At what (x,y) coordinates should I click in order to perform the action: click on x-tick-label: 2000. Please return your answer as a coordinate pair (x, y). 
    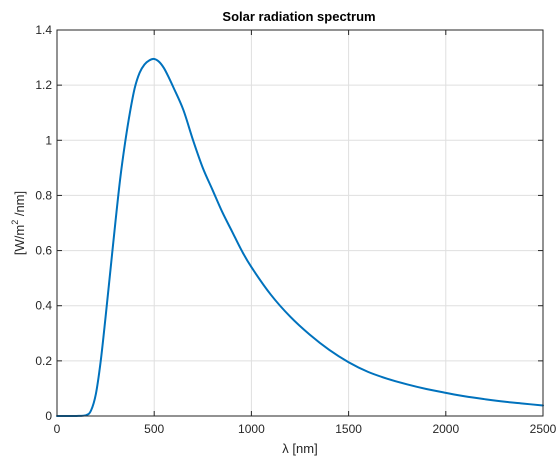
    Looking at the image, I should click on (445, 429).